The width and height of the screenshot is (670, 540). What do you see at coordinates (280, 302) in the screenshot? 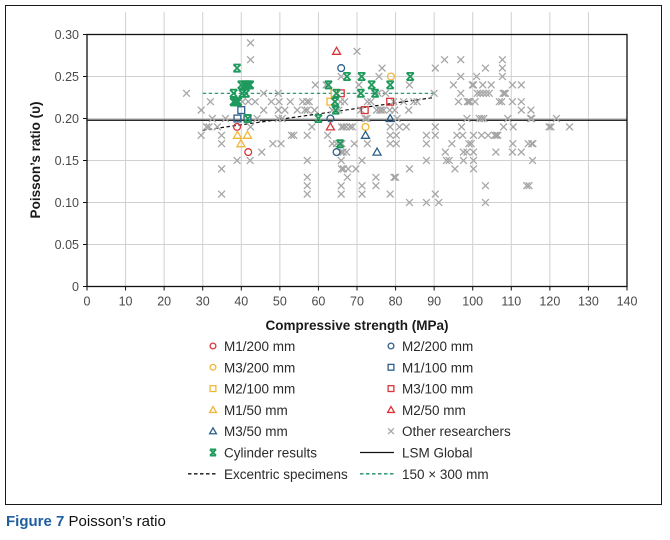
I see `x-tick-label: 50` at bounding box center [280, 302].